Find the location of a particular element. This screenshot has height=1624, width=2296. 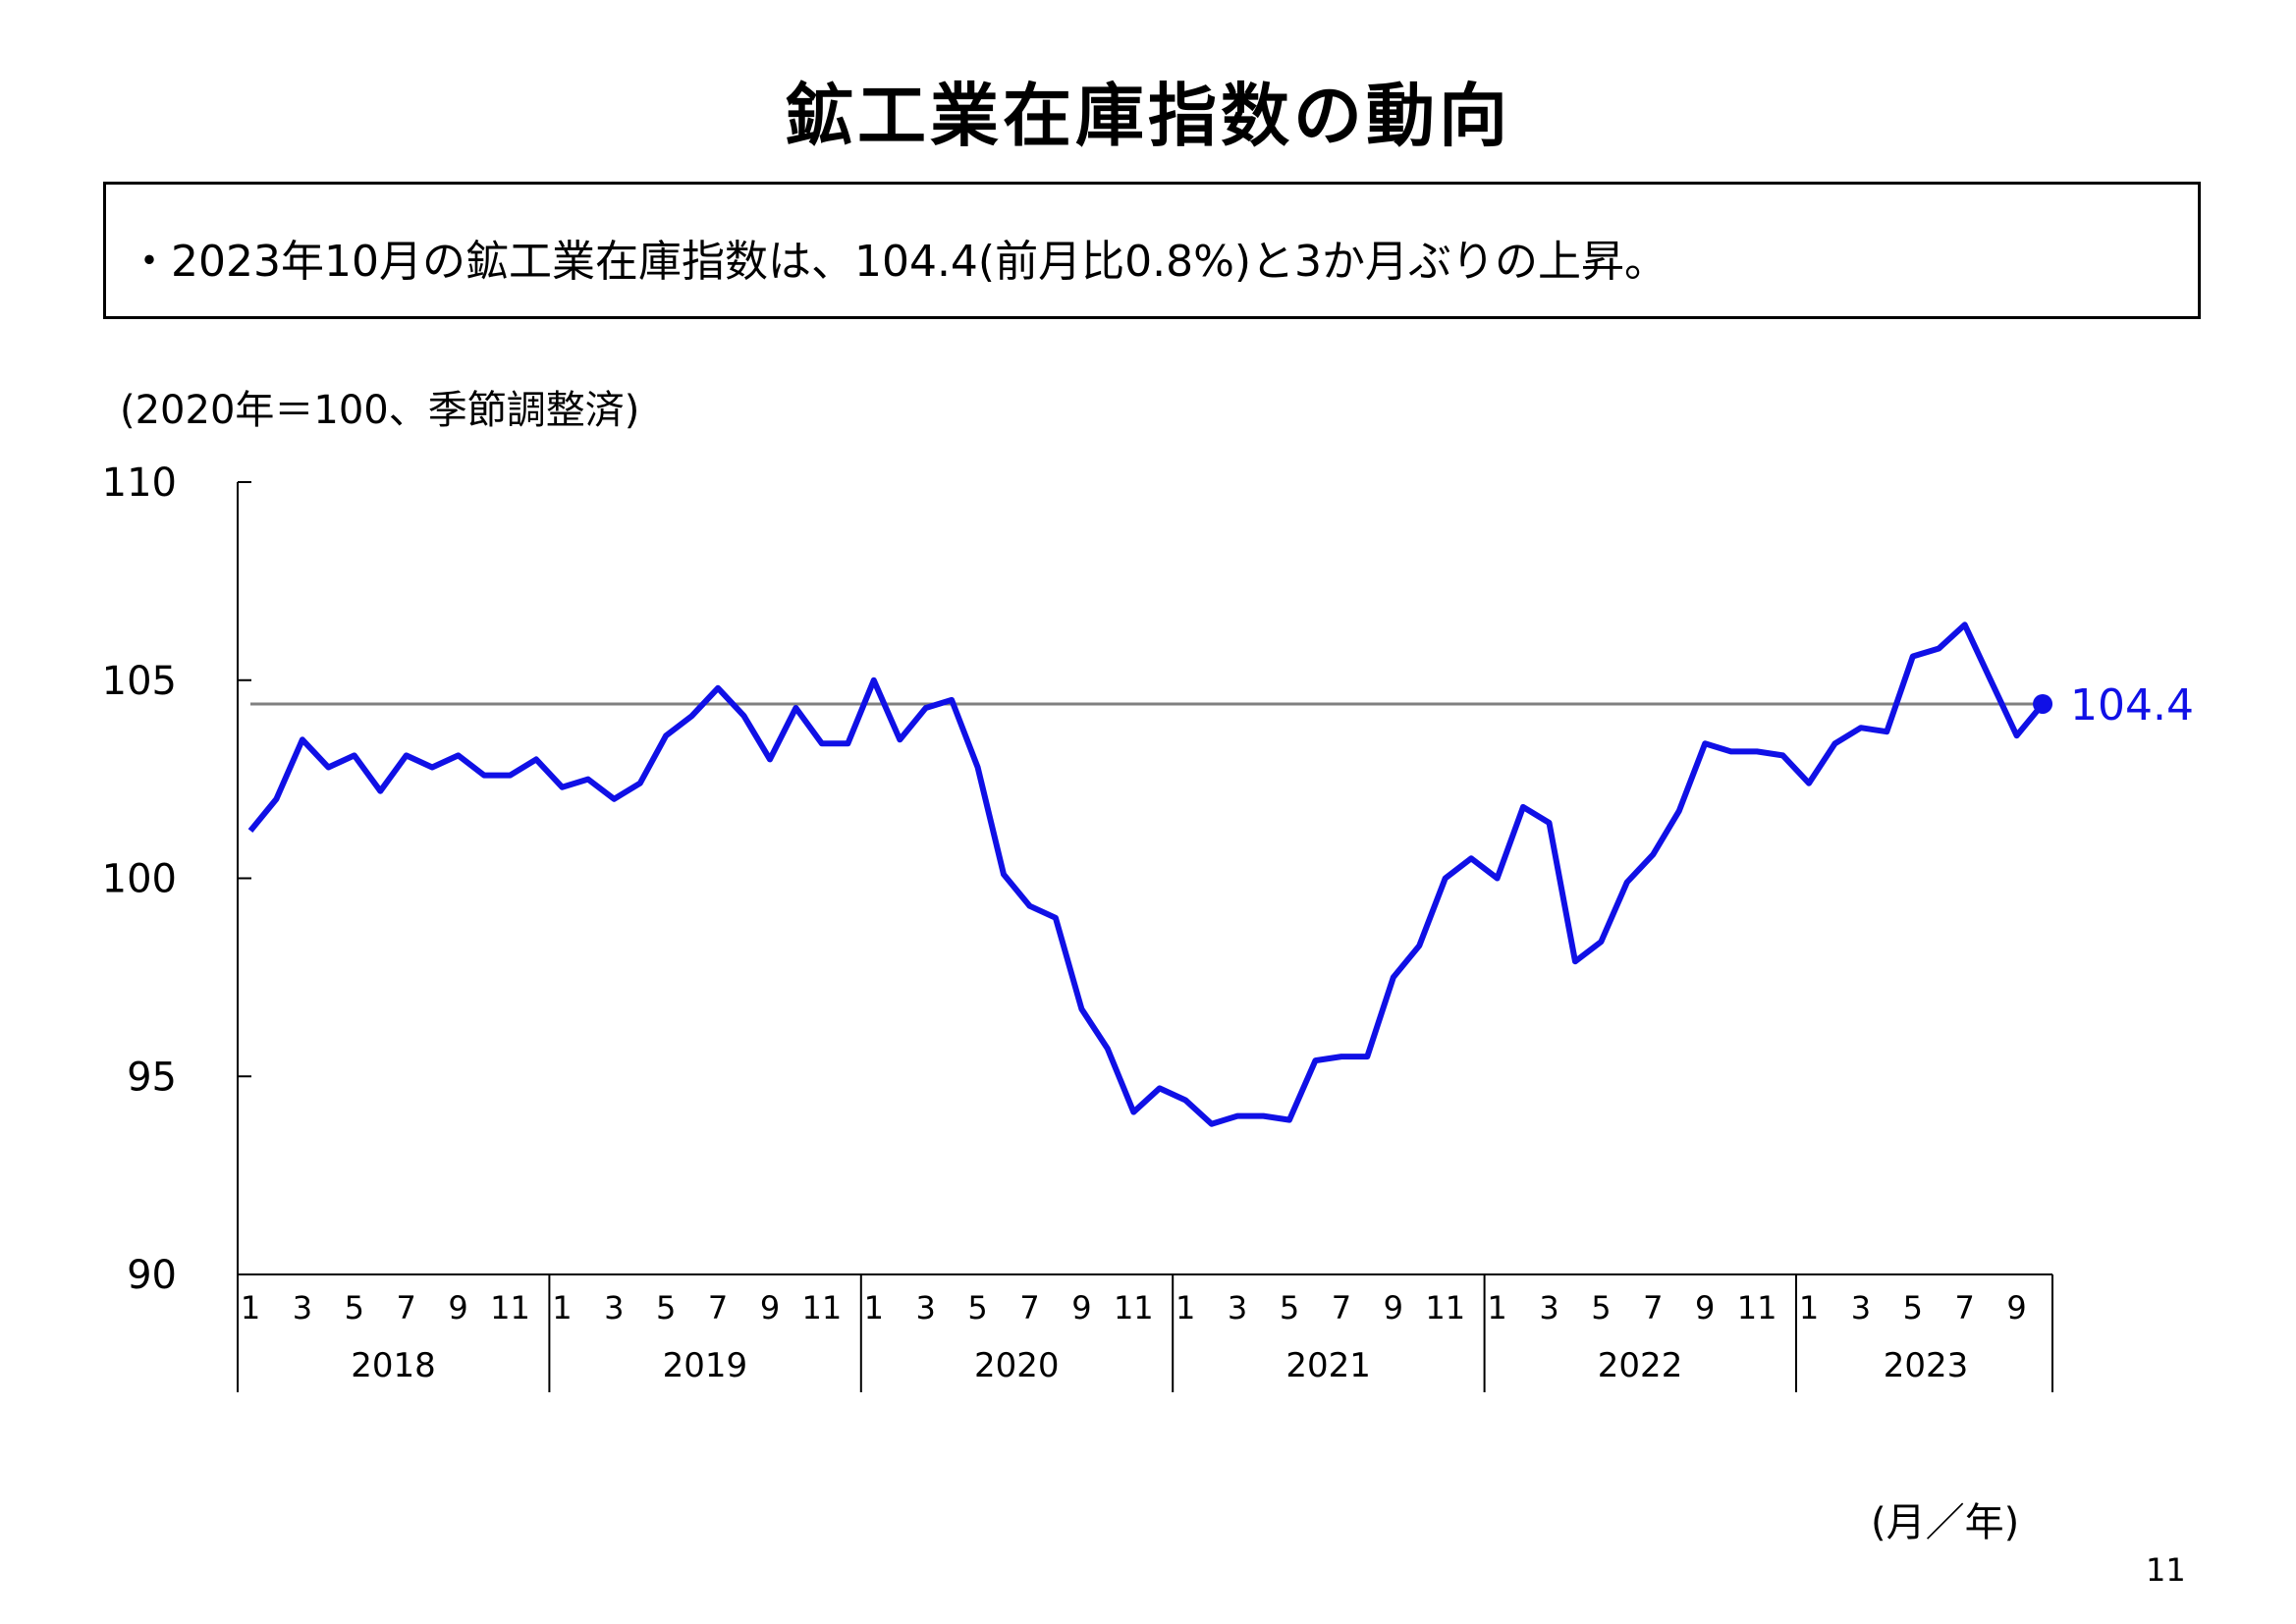

year-label: 2020 is located at coordinates (1017, 1365).